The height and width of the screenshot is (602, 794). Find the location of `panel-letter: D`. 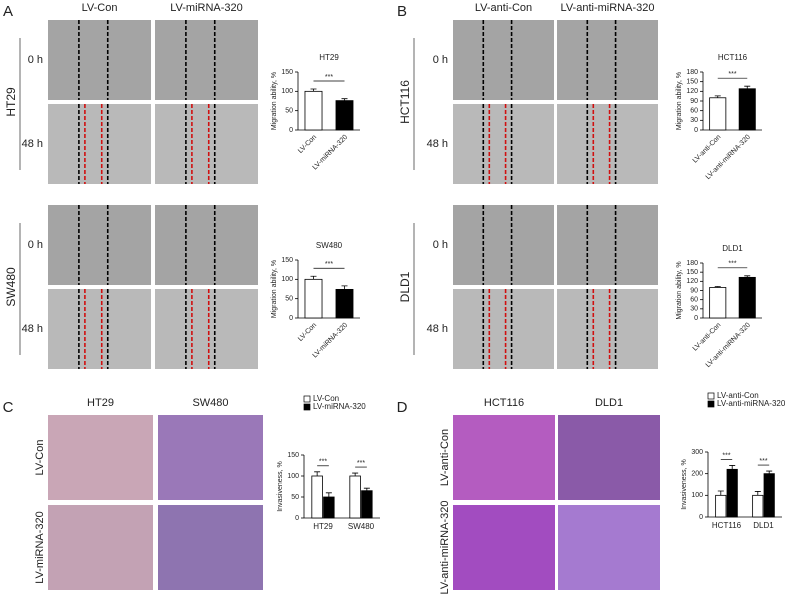

panel-letter: D is located at coordinates (402, 407).